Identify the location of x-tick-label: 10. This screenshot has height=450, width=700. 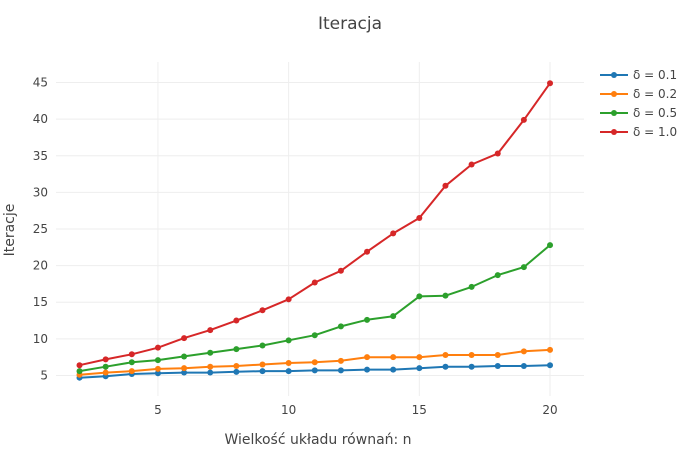
(288, 410).